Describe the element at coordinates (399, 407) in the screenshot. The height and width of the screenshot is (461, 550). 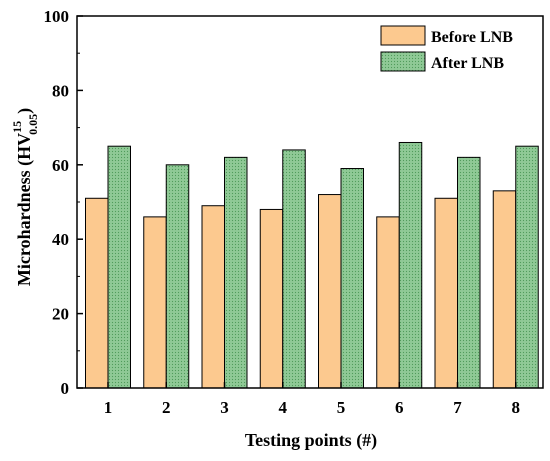
I see `x-tick-label: 6` at that location.